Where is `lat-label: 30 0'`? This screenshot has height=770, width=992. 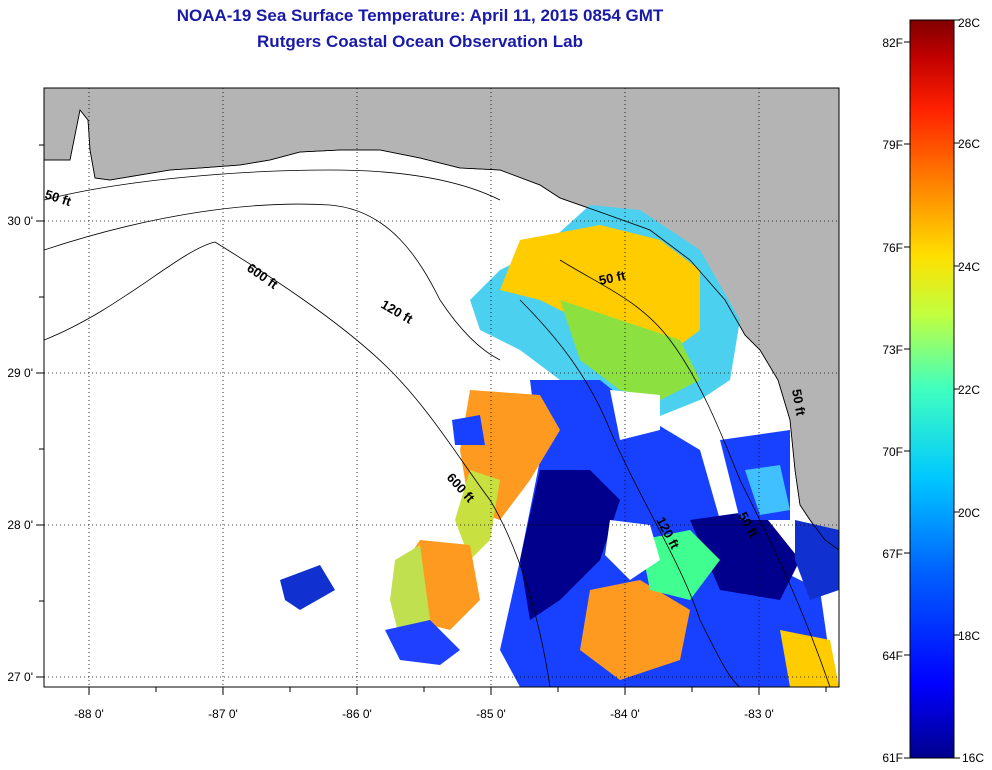 lat-label: 30 0' is located at coordinates (20, 221).